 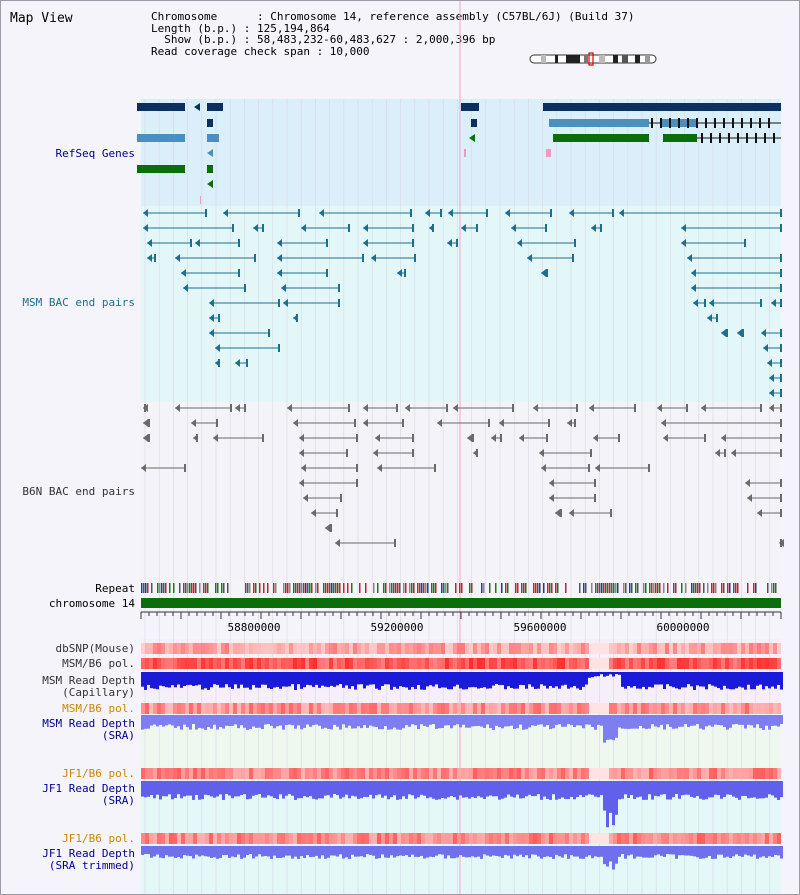 I want to click on refseq-track, so click(x=459, y=153).